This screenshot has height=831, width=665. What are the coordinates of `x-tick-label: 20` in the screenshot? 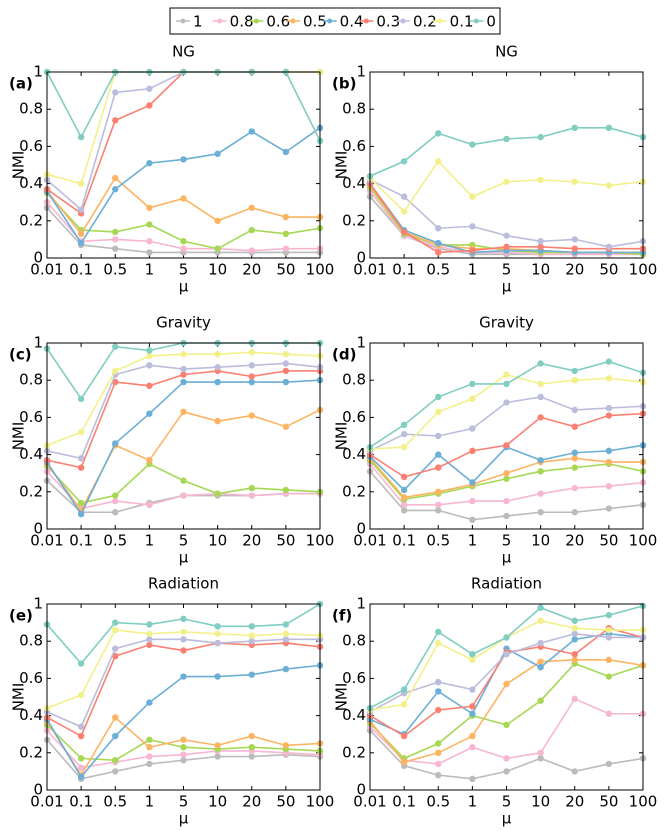 It's located at (251, 270).